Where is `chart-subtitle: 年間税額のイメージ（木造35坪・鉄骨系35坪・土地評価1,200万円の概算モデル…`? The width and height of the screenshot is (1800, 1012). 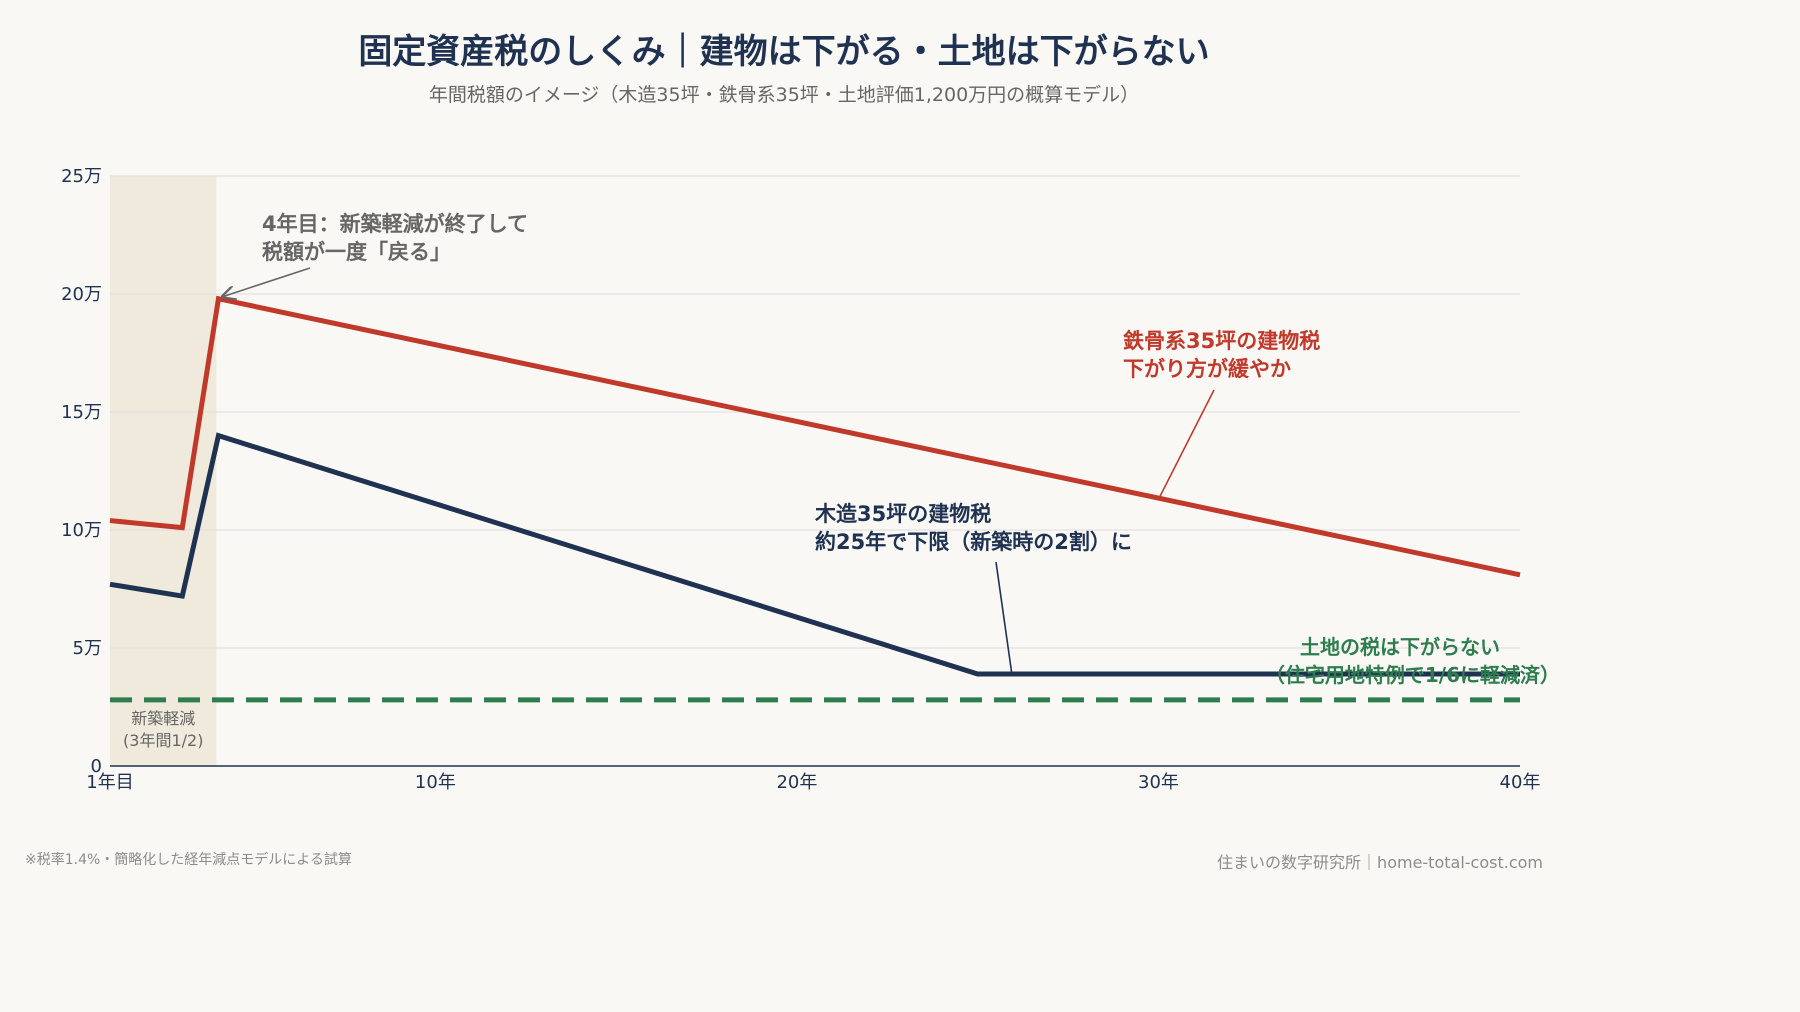
chart-subtitle: 年間税額のイメージ（木造35坪・鉄骨系35坪・土地評価1,200万円の概算モデル… is located at coordinates (784, 95).